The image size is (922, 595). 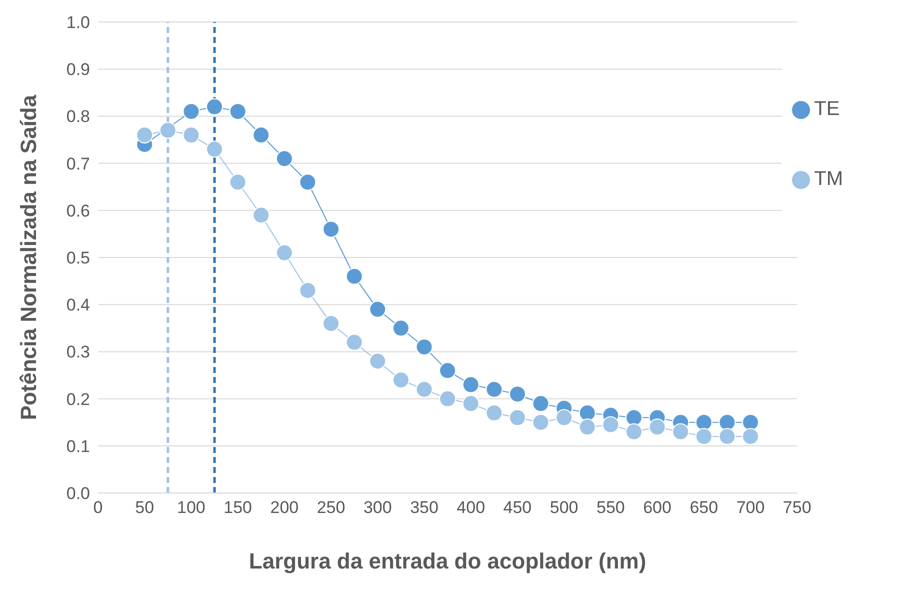 What do you see at coordinates (78, 399) in the screenshot?
I see `y-tick-label: 0.2` at bounding box center [78, 399].